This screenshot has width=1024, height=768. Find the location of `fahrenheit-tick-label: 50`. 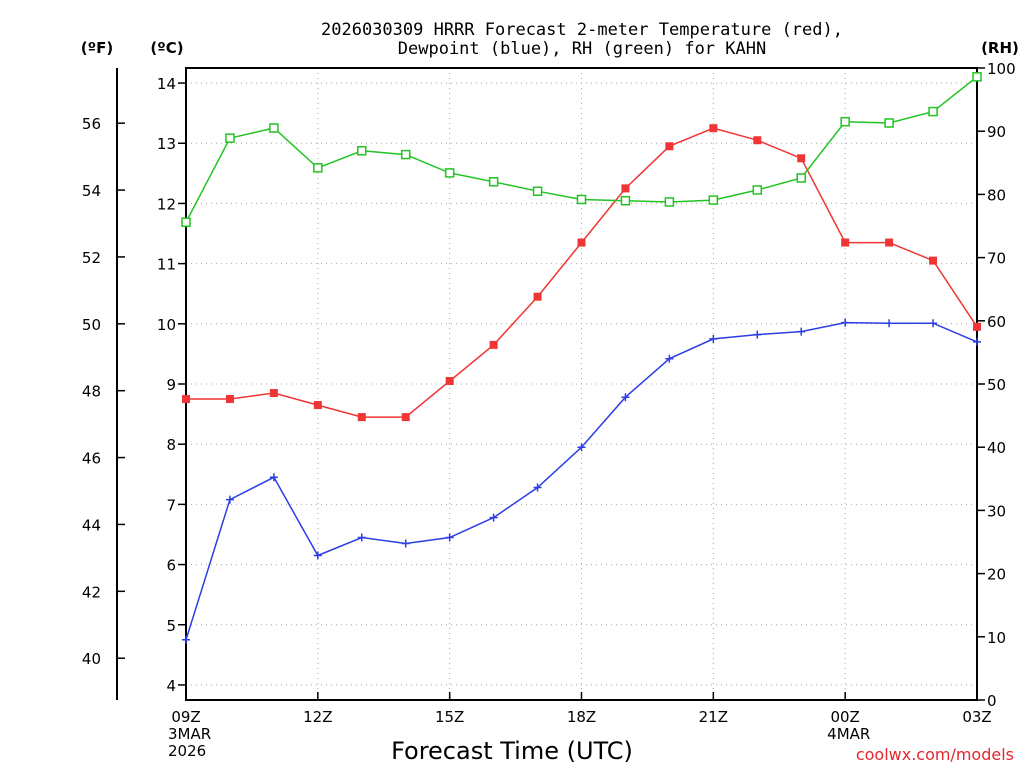

fahrenheit-tick-label: 50 is located at coordinates (91, 325).